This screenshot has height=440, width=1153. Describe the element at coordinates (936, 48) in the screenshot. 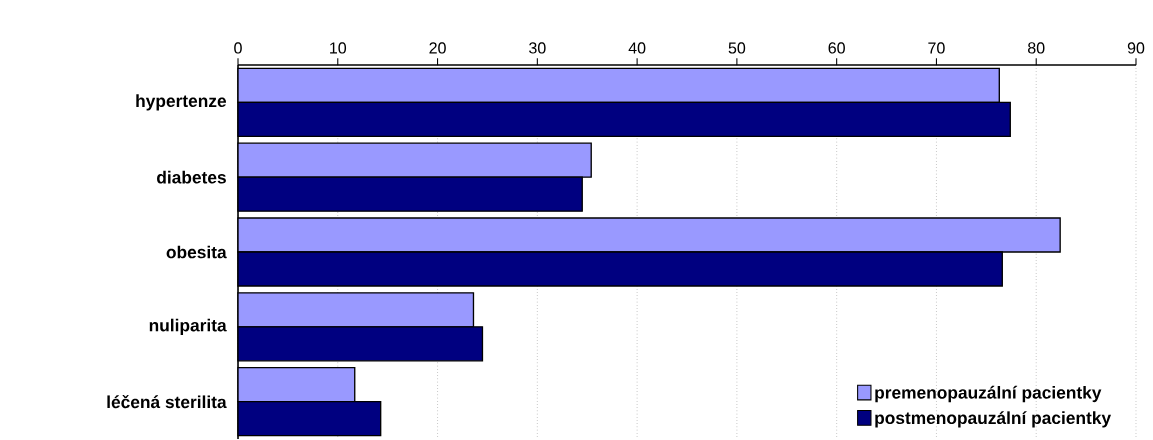

I see `x-tick-label: 70` at that location.